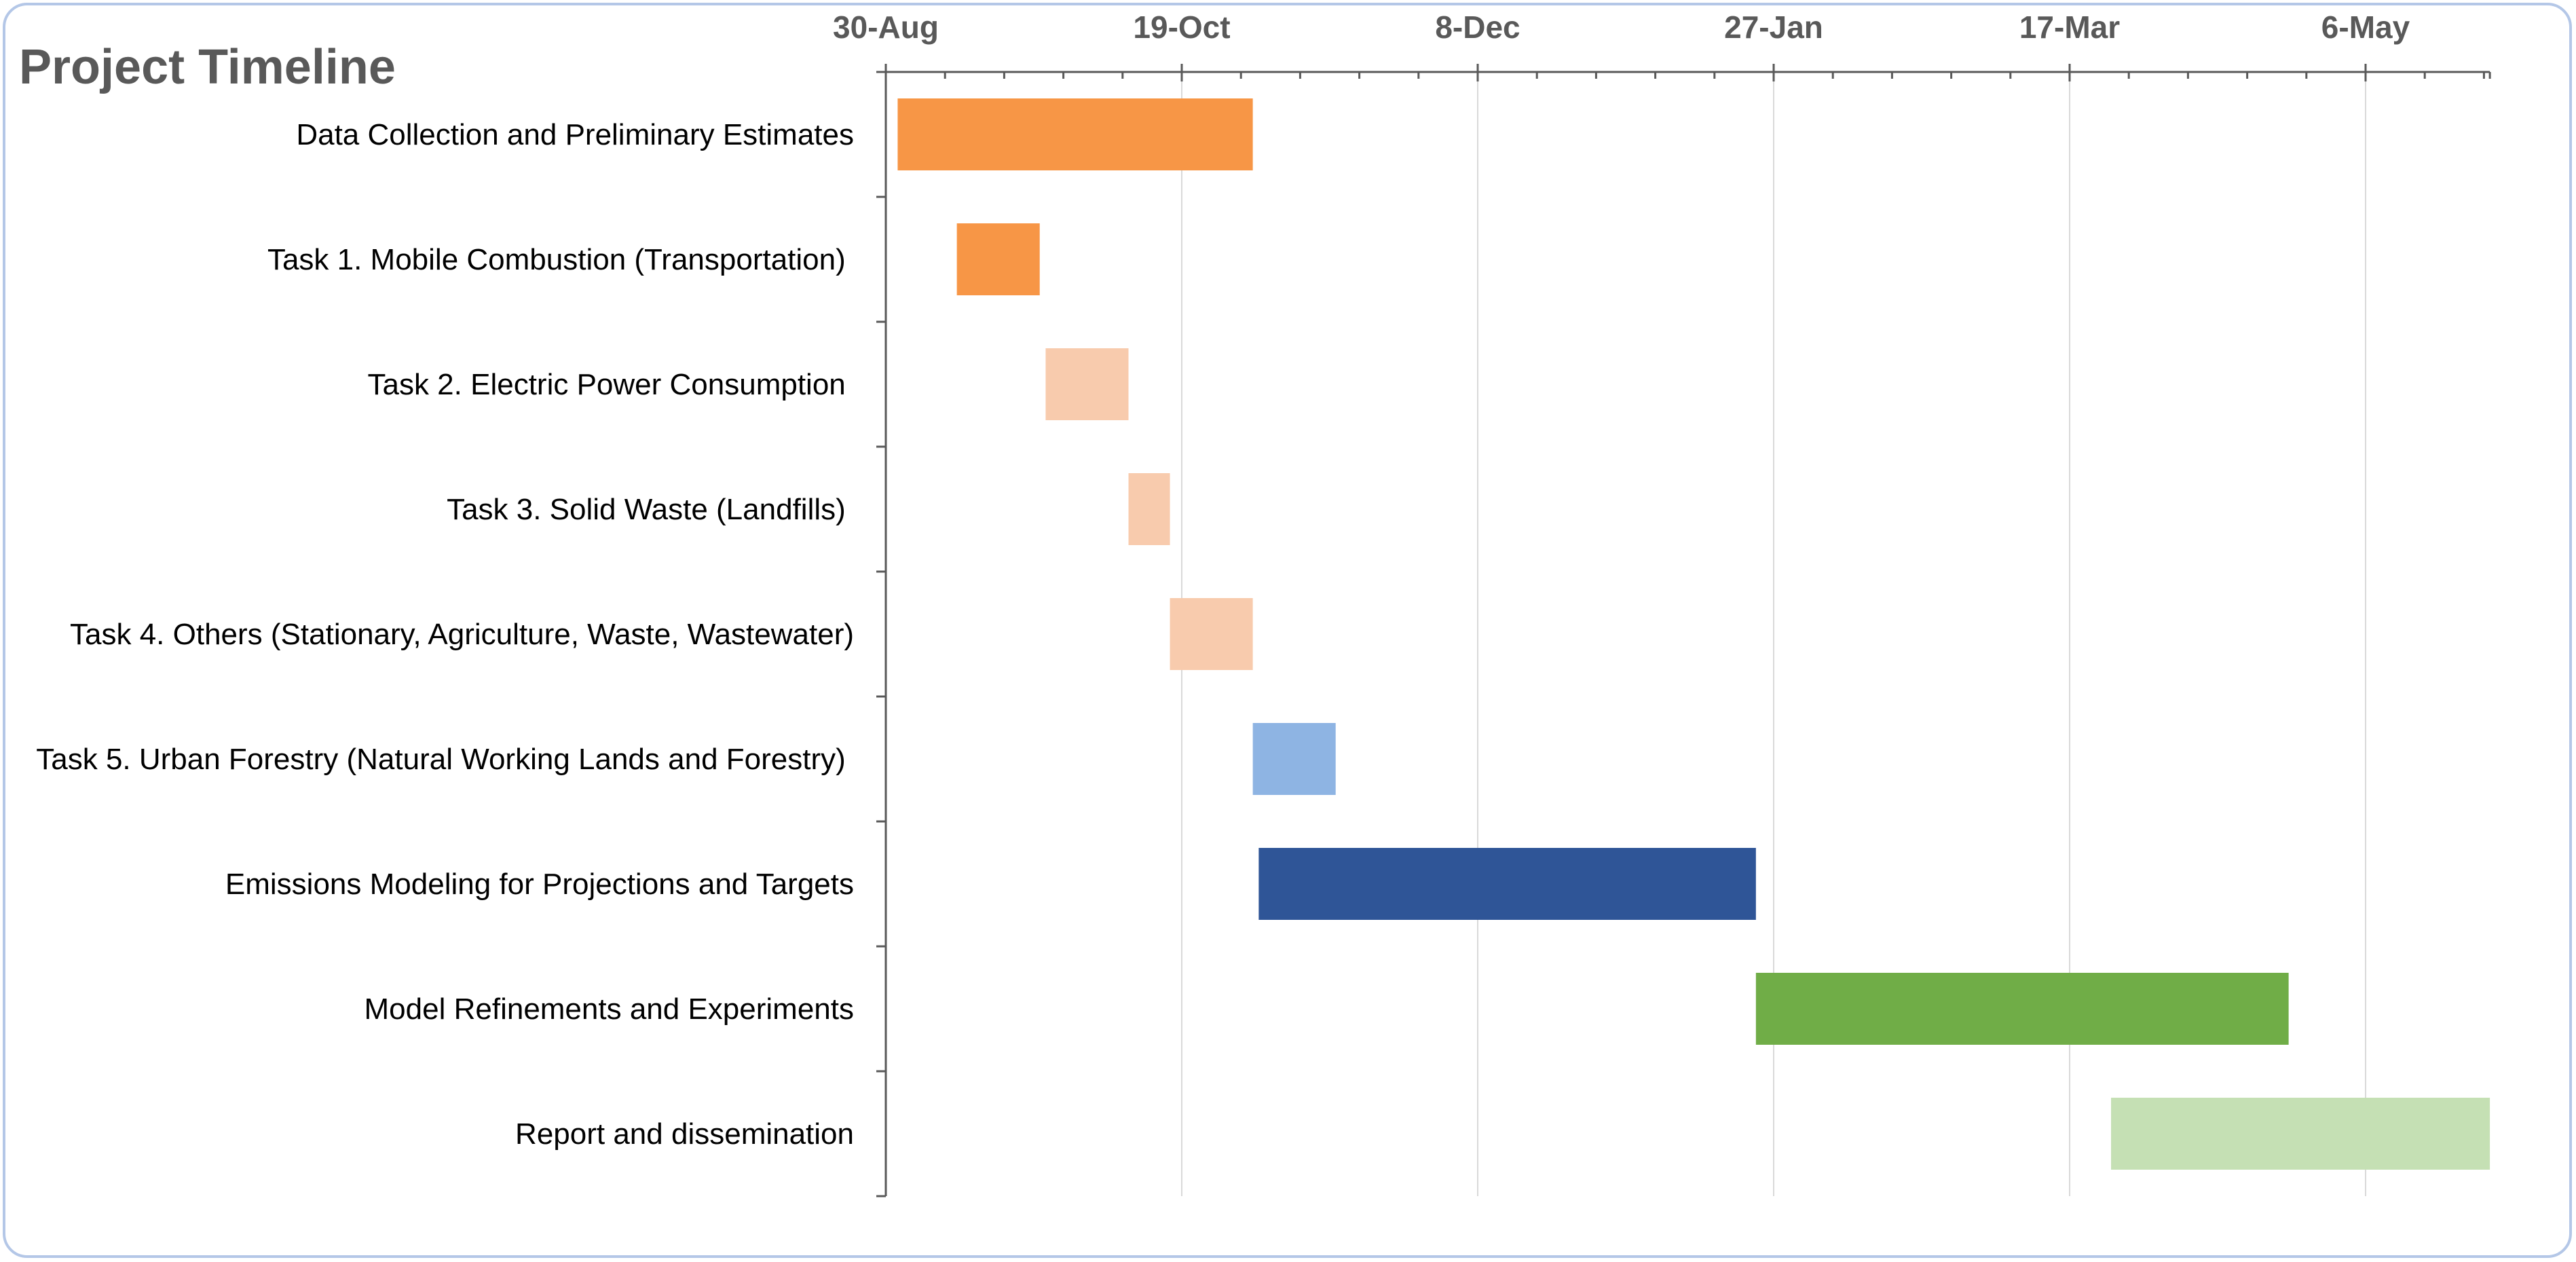  What do you see at coordinates (610, 385) in the screenshot?
I see `task-label: Task 2. Electric Power Consumption` at bounding box center [610, 385].